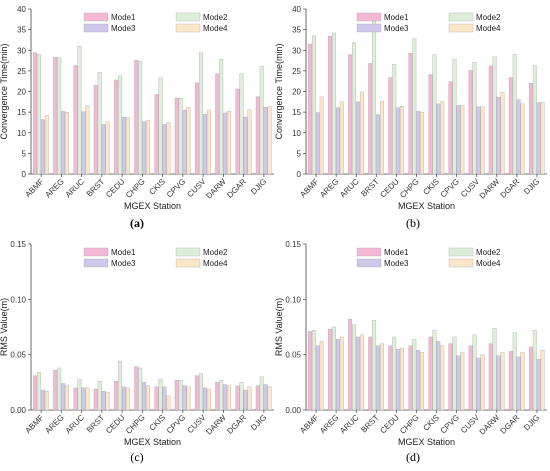 This screenshot has width=550, height=471. What do you see at coordinates (34, 188) in the screenshot?
I see `x-tick-label: ABMF` at bounding box center [34, 188].